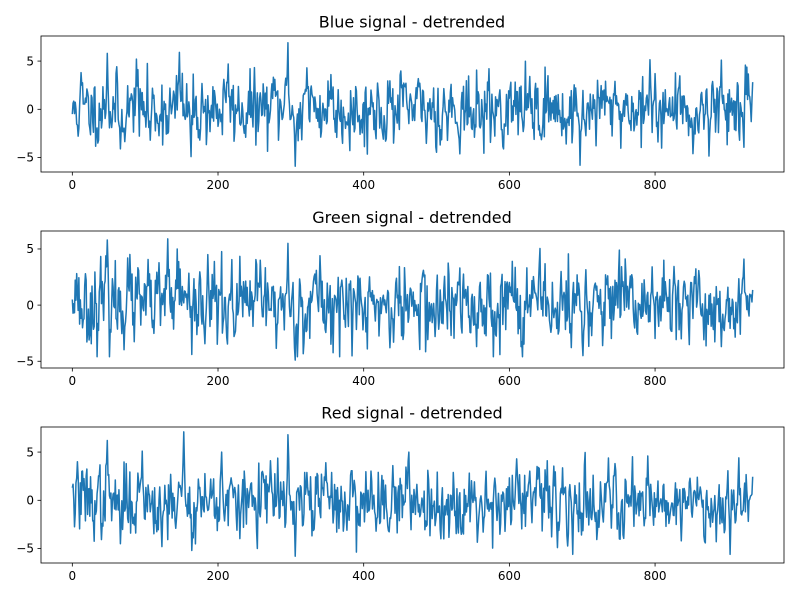 The width and height of the screenshot is (795, 598). I want to click on x-tick-label-red-400: 400, so click(363, 576).